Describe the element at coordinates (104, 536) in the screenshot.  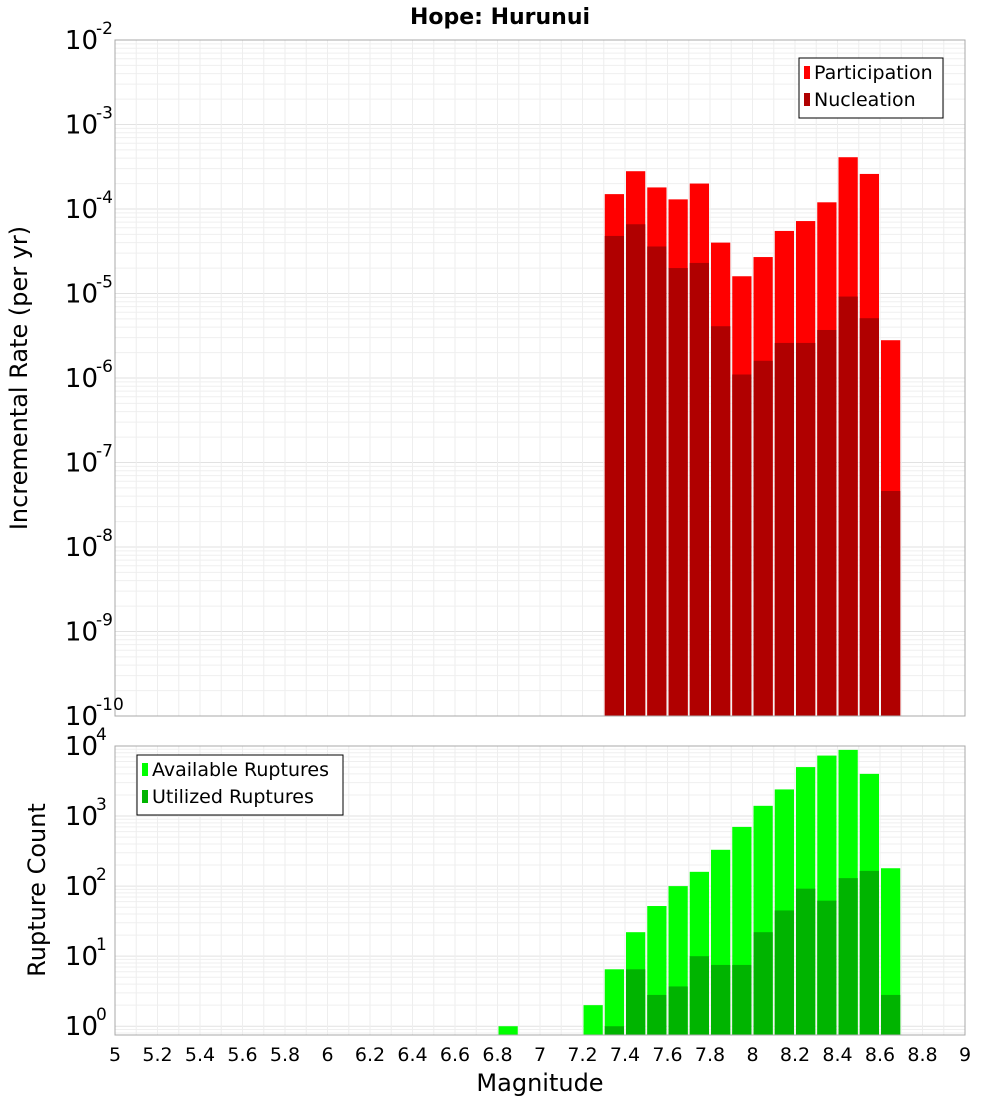
I see `rate-y-tick-exp: -8` at that location.